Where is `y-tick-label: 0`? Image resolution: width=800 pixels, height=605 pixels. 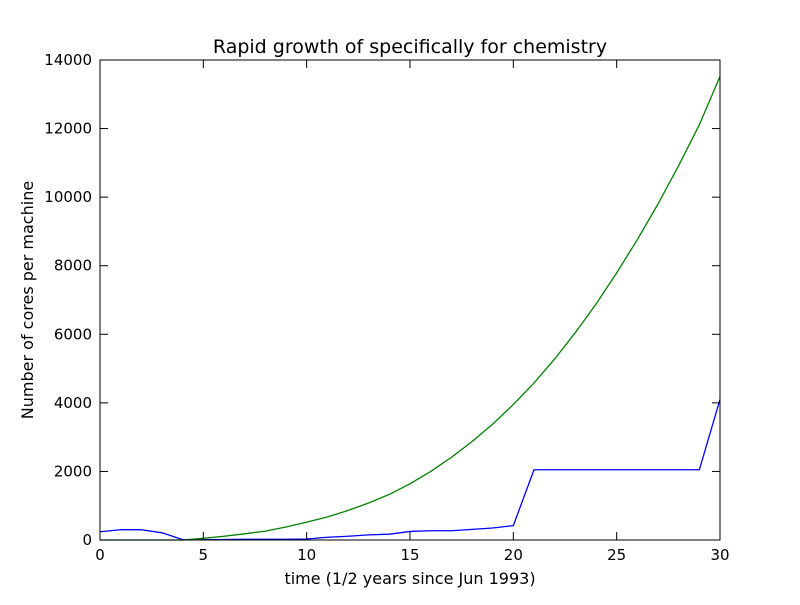 y-tick-label: 0 is located at coordinates (87, 540).